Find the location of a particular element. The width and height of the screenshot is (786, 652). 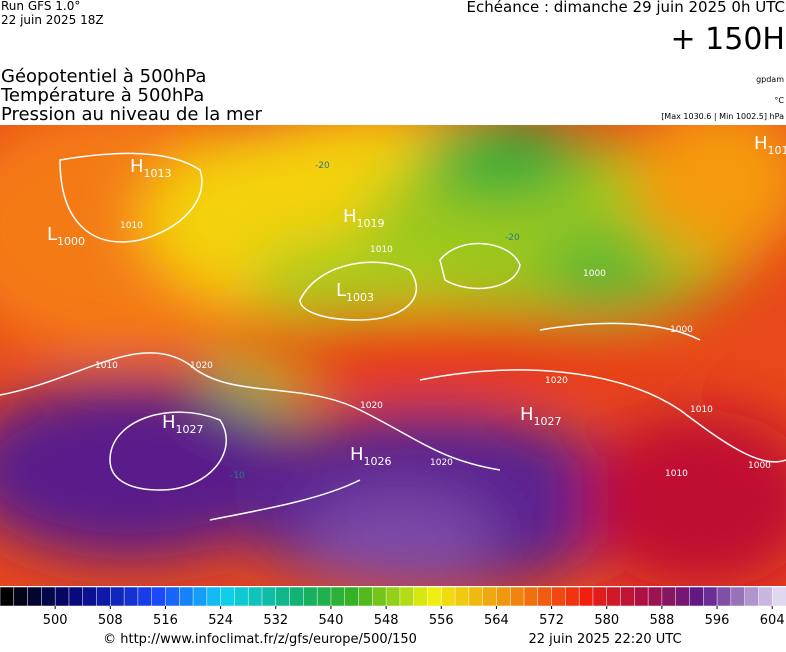

center-value: 1003 is located at coordinates (360, 297).